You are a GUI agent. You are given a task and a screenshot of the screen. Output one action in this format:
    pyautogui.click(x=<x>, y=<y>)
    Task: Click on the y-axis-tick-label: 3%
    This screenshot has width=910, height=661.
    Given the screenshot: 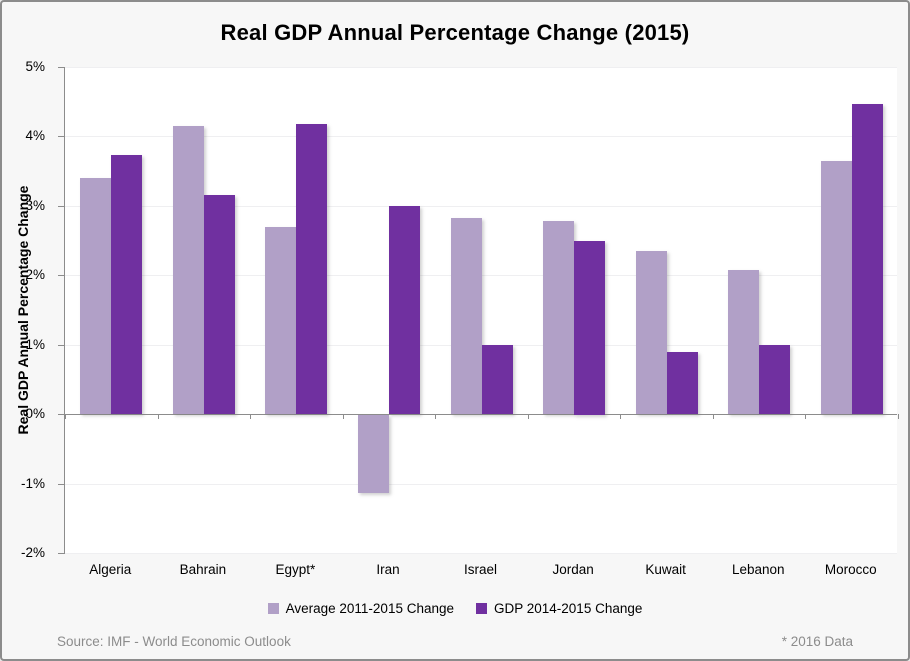 What is the action you would take?
    pyautogui.click(x=35, y=205)
    